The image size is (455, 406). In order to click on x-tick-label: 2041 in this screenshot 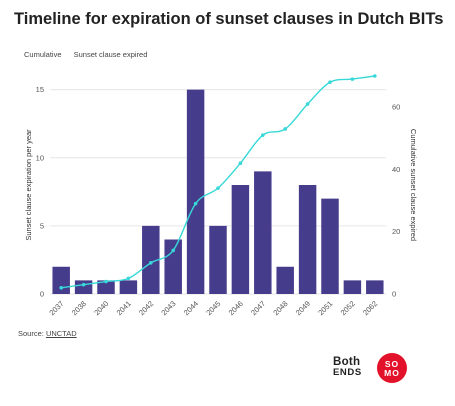, I will do `click(124, 308)`.